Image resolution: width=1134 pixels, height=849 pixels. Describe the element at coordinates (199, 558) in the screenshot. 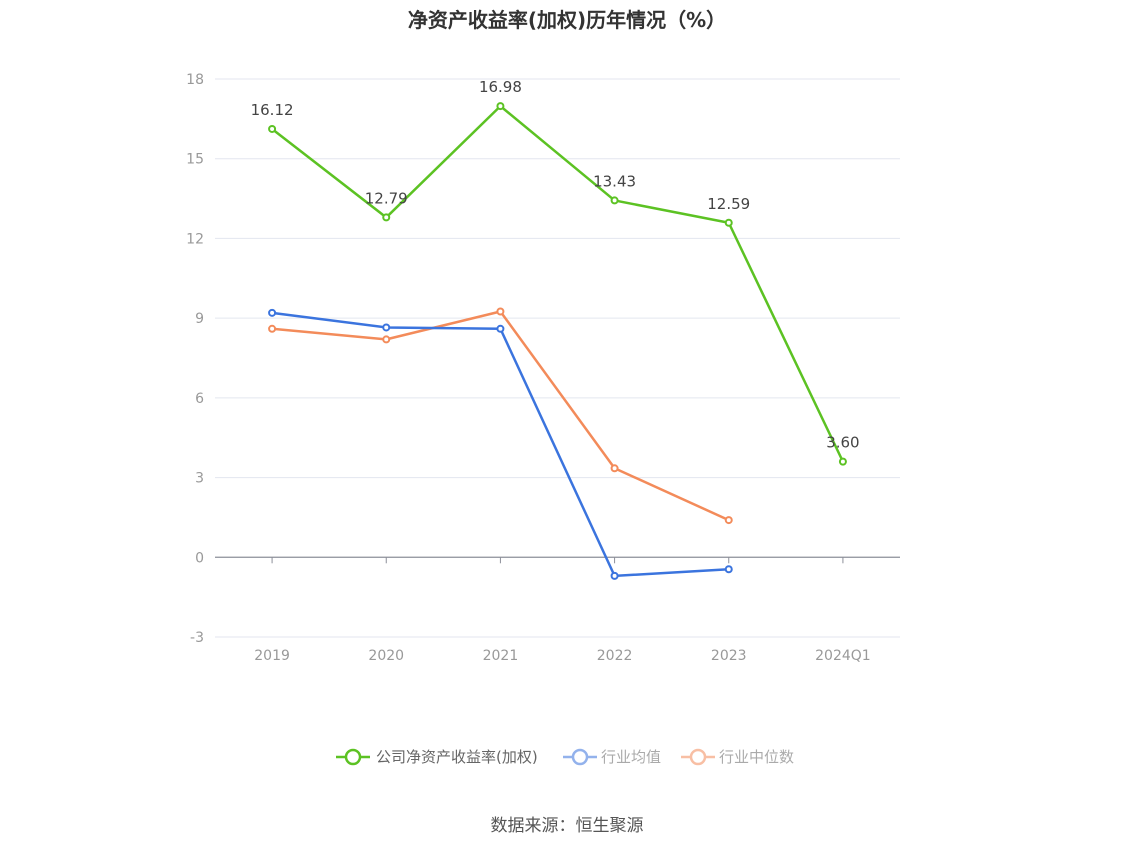

I see `y-tick-label: 0` at that location.